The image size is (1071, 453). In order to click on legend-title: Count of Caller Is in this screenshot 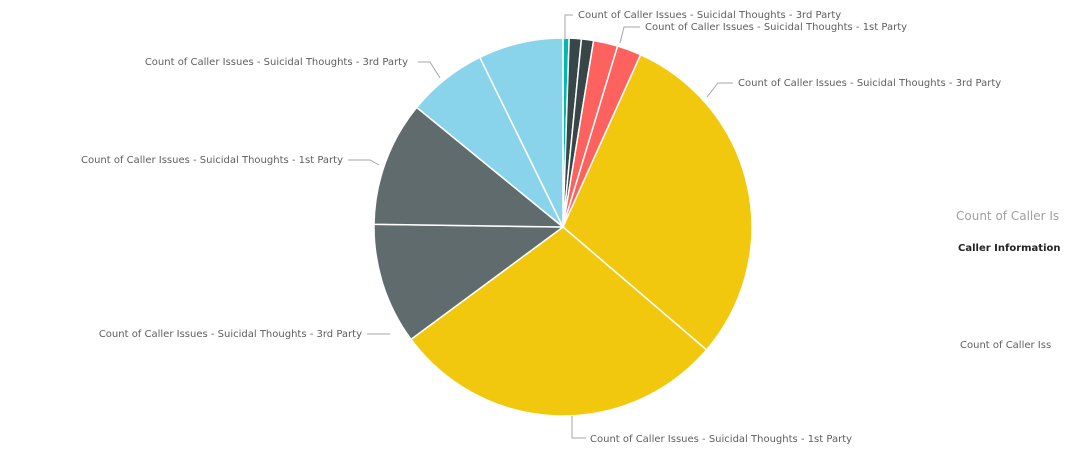, I will do `click(1008, 216)`.